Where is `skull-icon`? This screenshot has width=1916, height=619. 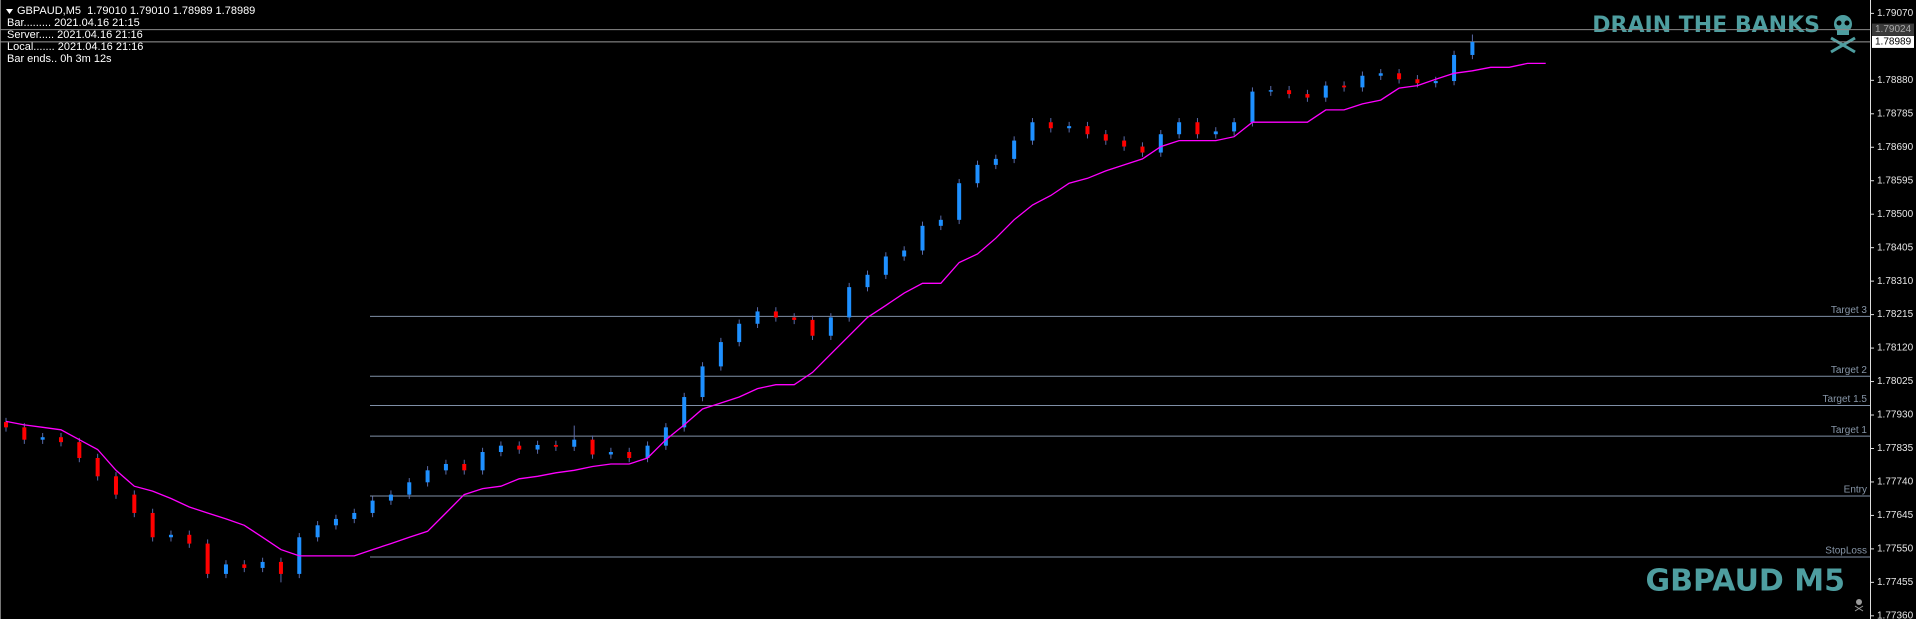 skull-icon is located at coordinates (1843, 34).